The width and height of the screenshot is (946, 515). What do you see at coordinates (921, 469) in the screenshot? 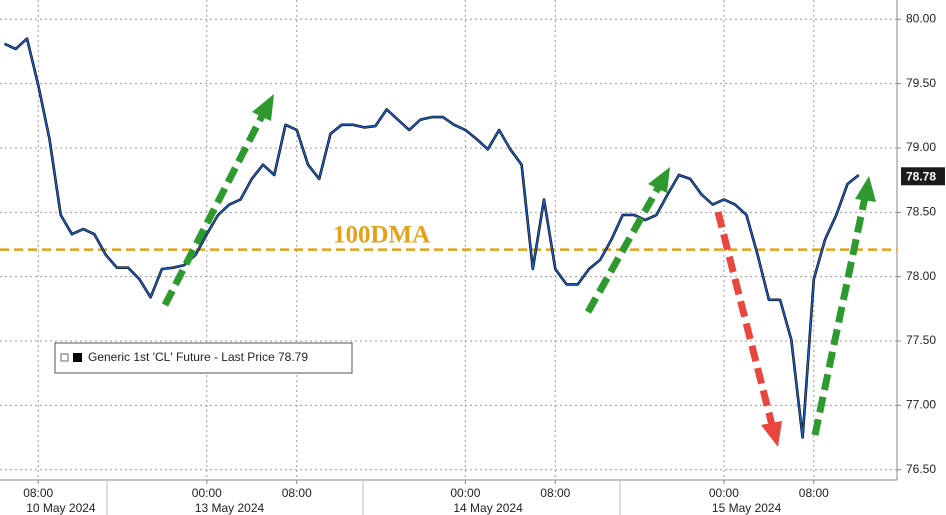
I see `y-tick-label: 76.50` at bounding box center [921, 469].